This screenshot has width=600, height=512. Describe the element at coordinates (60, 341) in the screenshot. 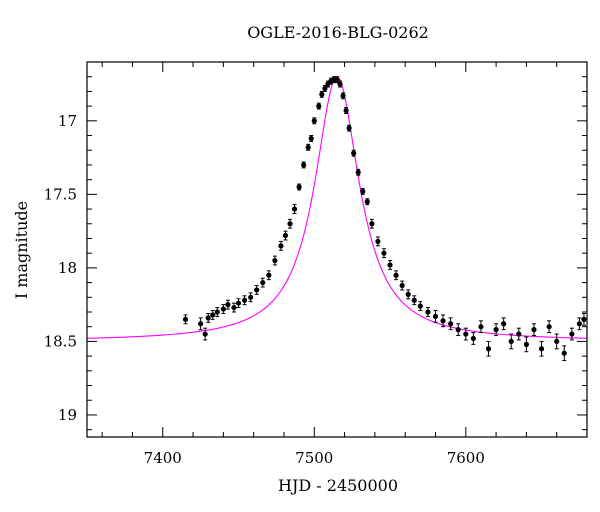

I see `y-tick-label: 18.5` at that location.